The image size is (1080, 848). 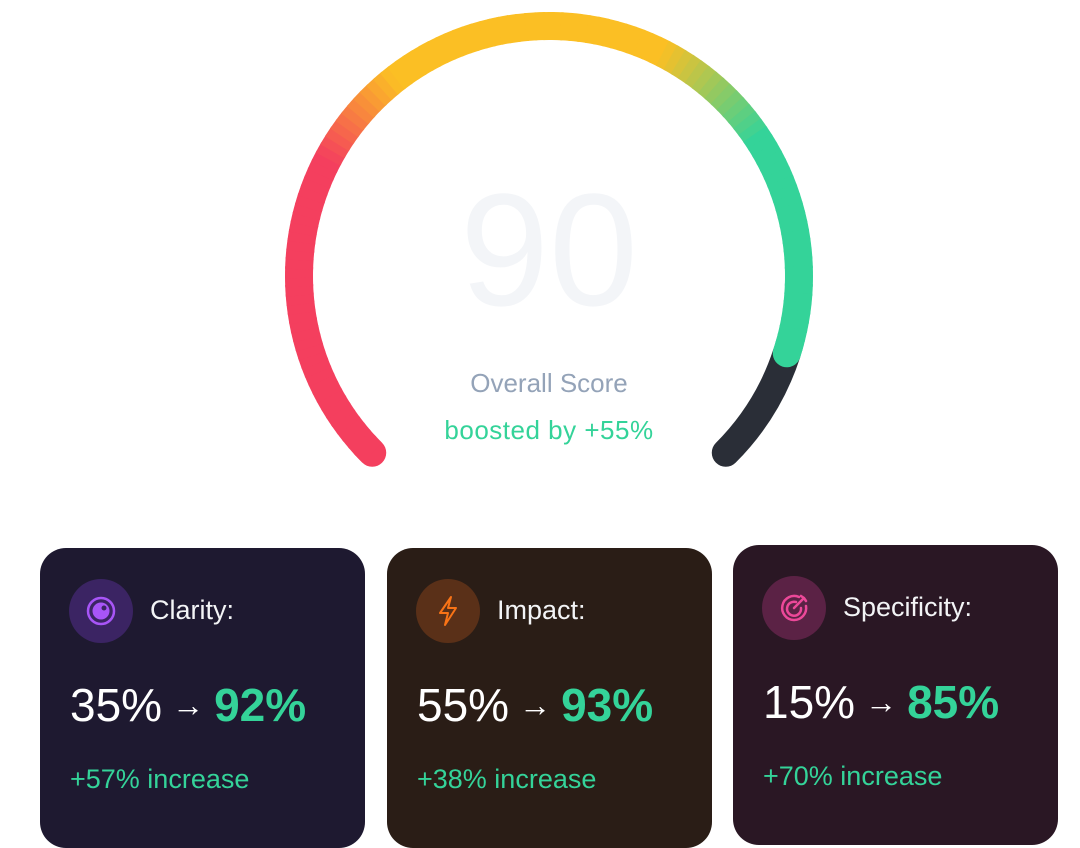 I want to click on card-title: Clarity:, so click(x=192, y=610).